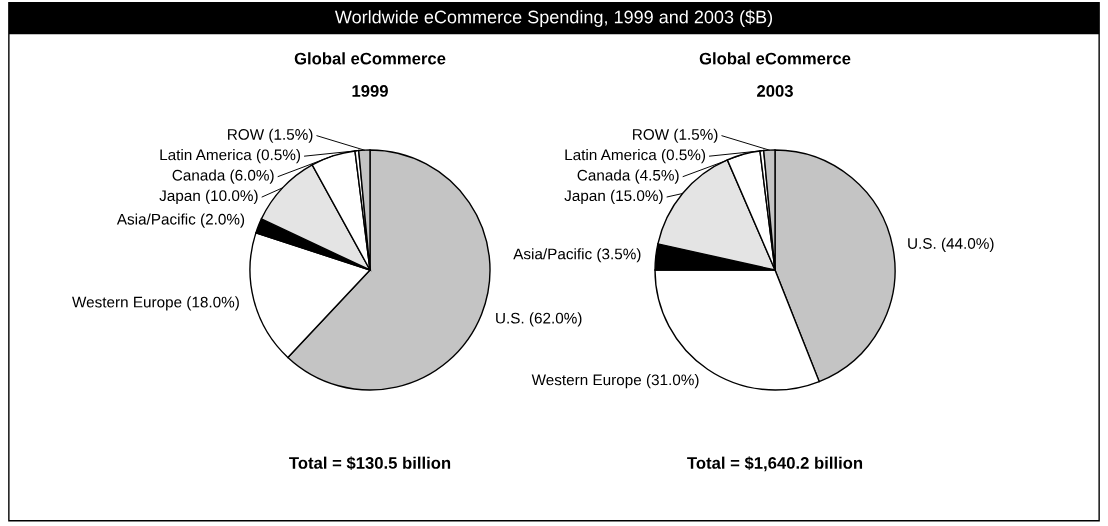  Describe the element at coordinates (577, 255) in the screenshot. I see `slice-label: Asia/Pacific (3.5%)` at that location.